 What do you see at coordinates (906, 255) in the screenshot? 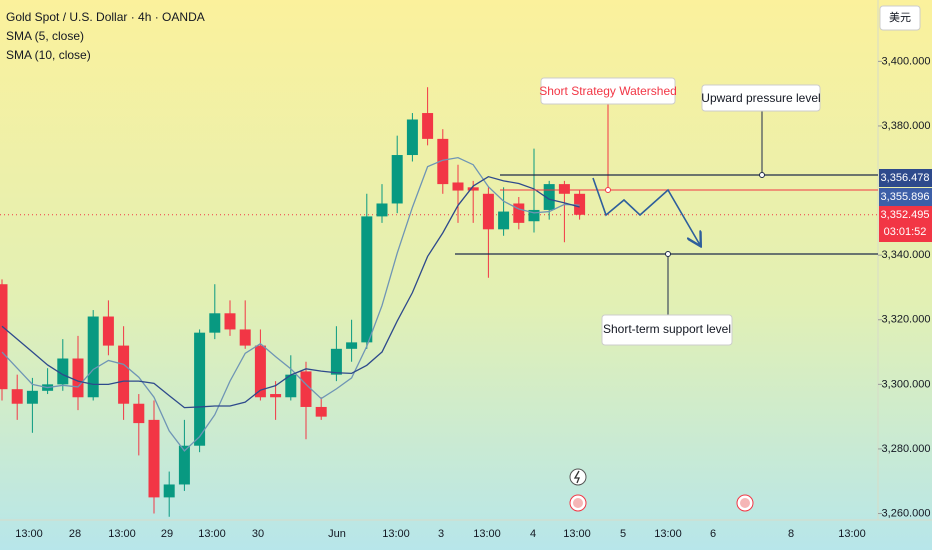
I see `y-tick-label: 3,340.000` at bounding box center [906, 255].